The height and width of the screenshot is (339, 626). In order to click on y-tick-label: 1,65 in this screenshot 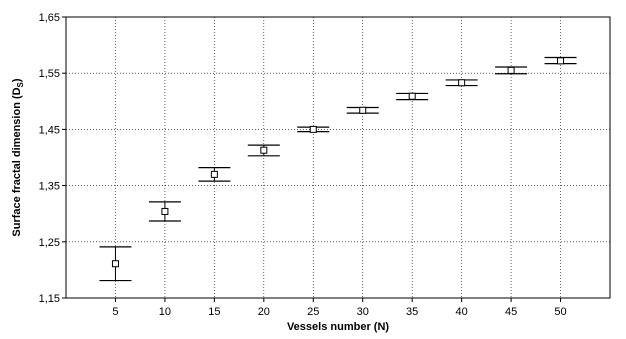, I will do `click(49, 18)`.